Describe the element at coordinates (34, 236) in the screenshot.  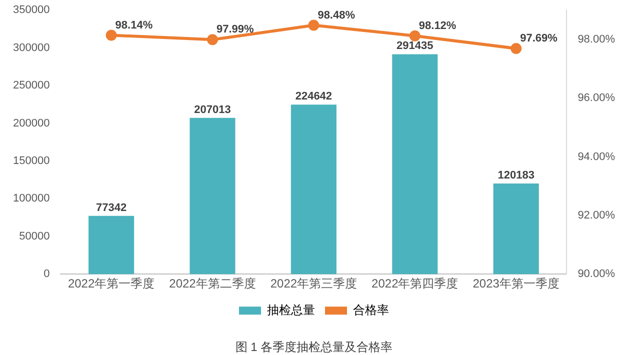
I see `y-tick-label: 50000` at that location.